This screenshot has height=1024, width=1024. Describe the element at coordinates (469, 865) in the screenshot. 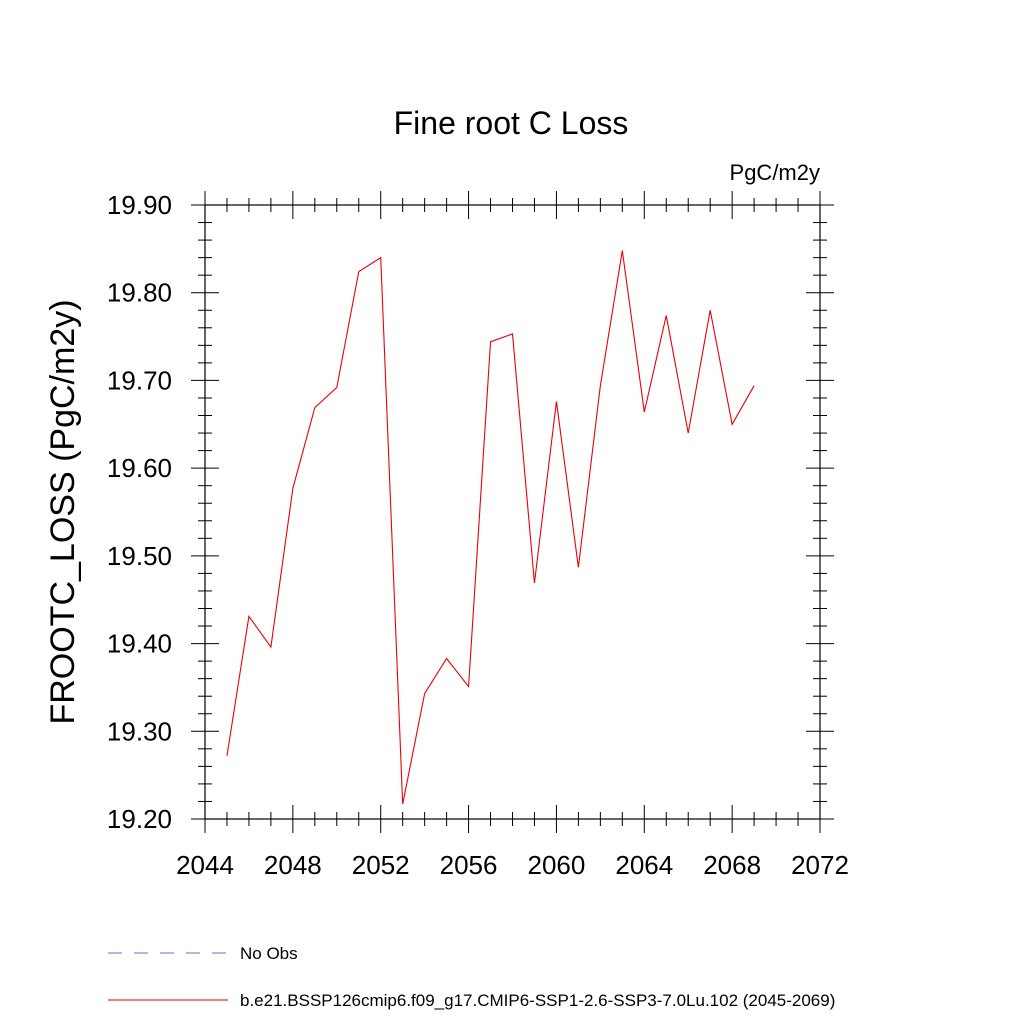

I see `x-tick-label: 2056` at that location.